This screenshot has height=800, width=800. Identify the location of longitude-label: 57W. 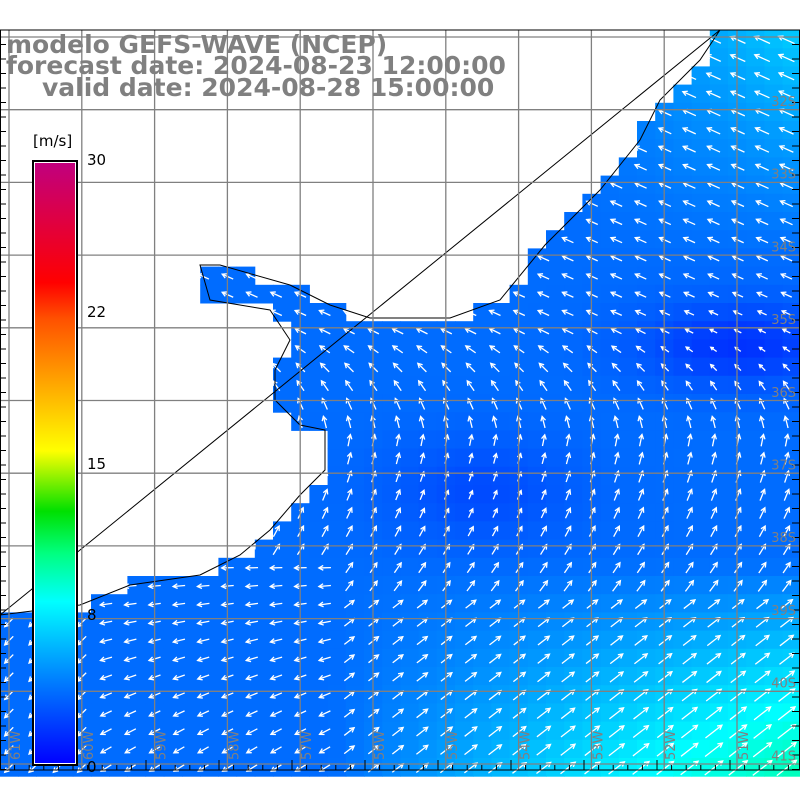
(307, 745).